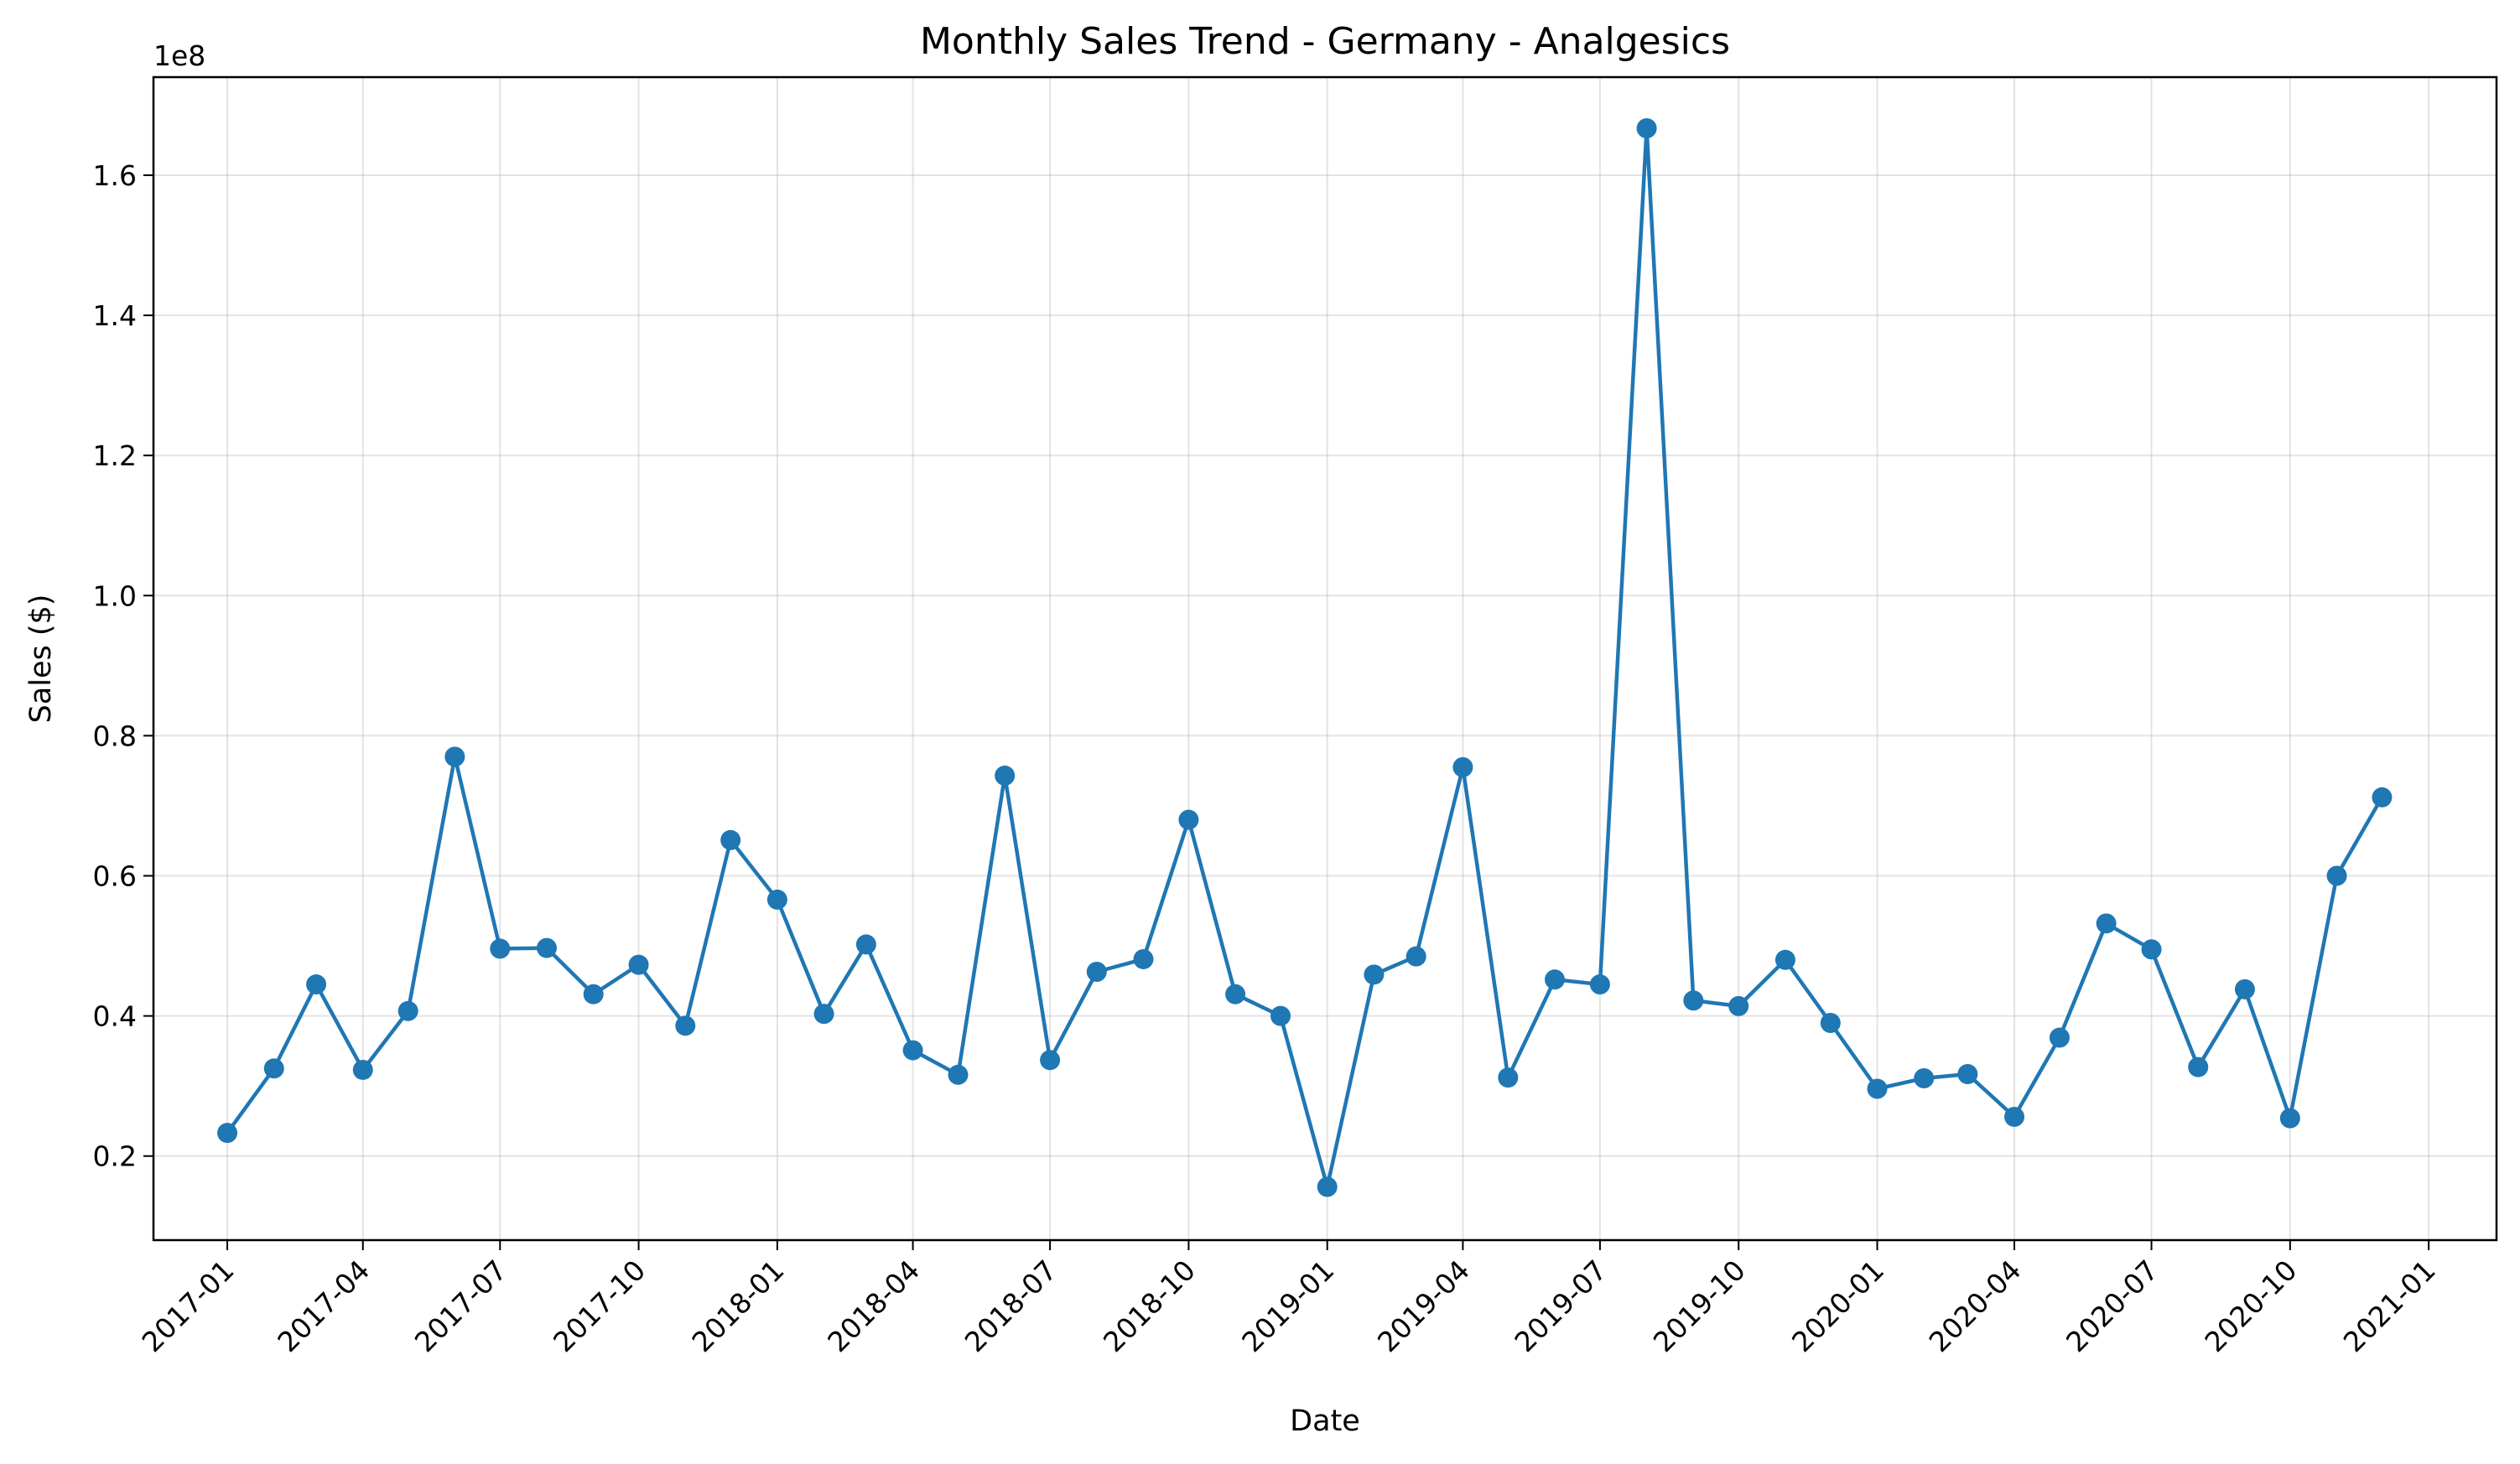 This screenshot has width=2520, height=1464. Describe the element at coordinates (115, 1016) in the screenshot. I see `y-tick-label: 0.4` at that location.